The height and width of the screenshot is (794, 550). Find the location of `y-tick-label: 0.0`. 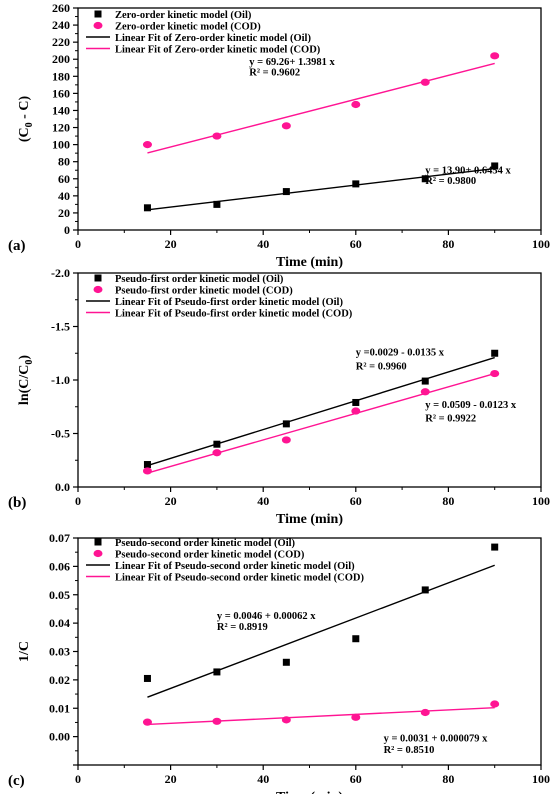

y-tick-label: 0.0 is located at coordinates (62, 487).